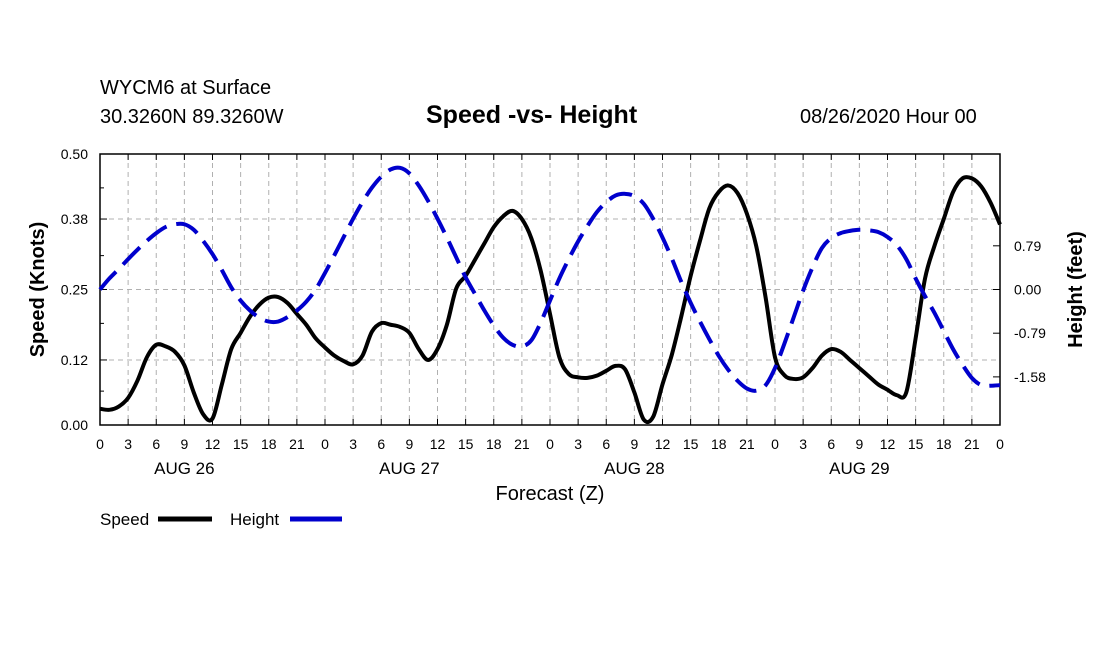  I want to click on day-label: AUG 26, so click(184, 468).